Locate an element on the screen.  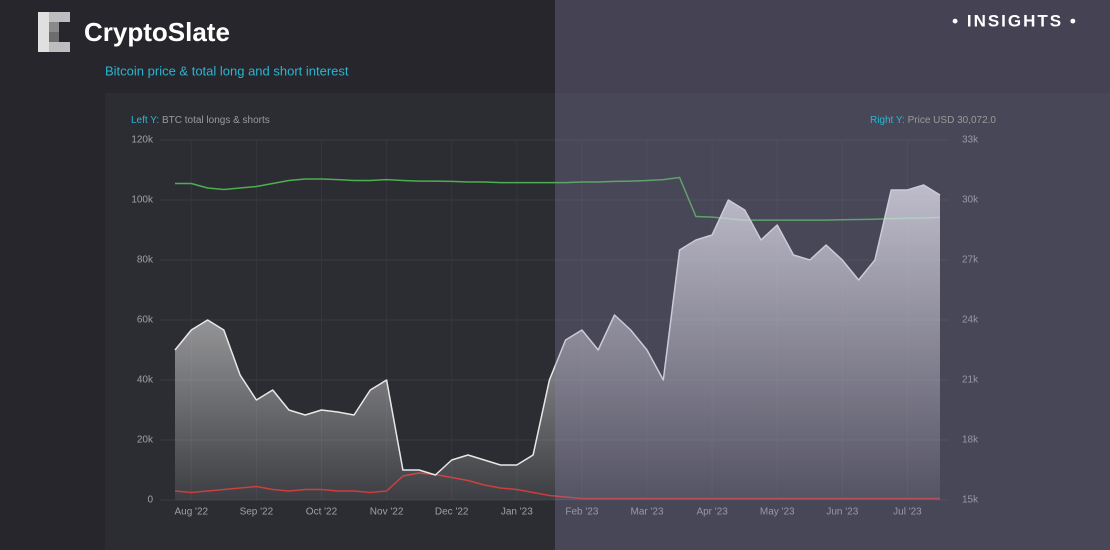
y2-tick-label: 24k is located at coordinates (970, 320).